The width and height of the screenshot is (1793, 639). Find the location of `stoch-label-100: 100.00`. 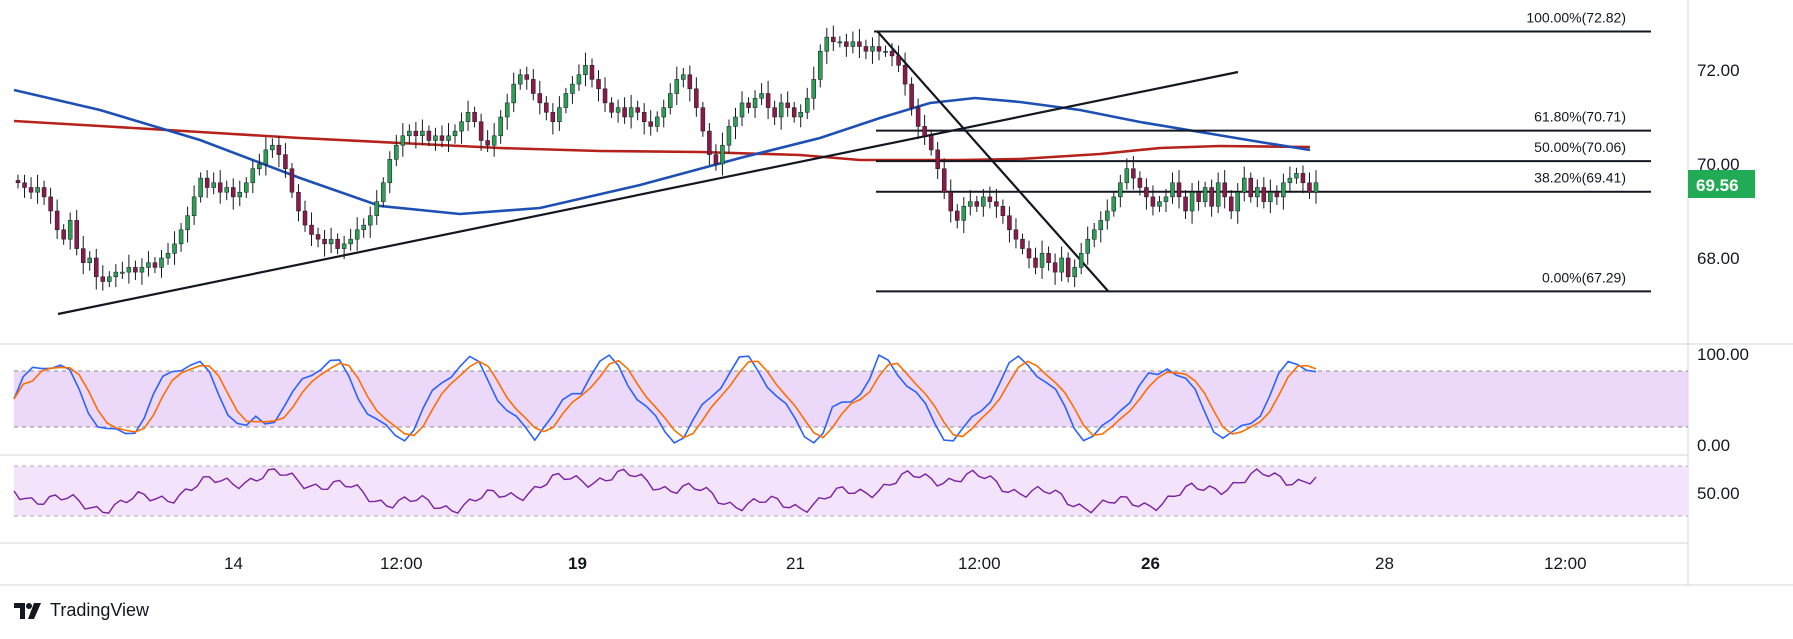

stoch-label-100: 100.00 is located at coordinates (1723, 354).